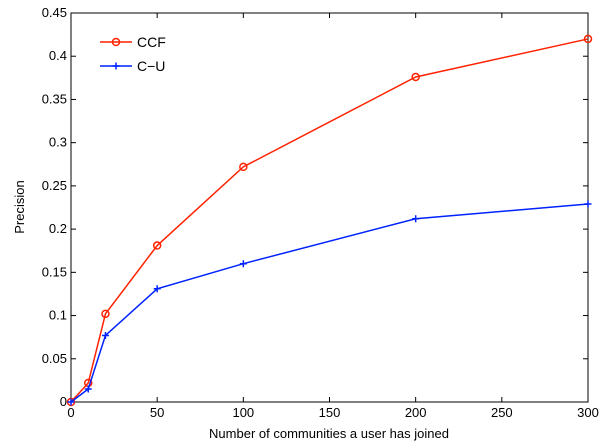 The width and height of the screenshot is (613, 443). I want to click on x-tick-label: 150, so click(330, 412).